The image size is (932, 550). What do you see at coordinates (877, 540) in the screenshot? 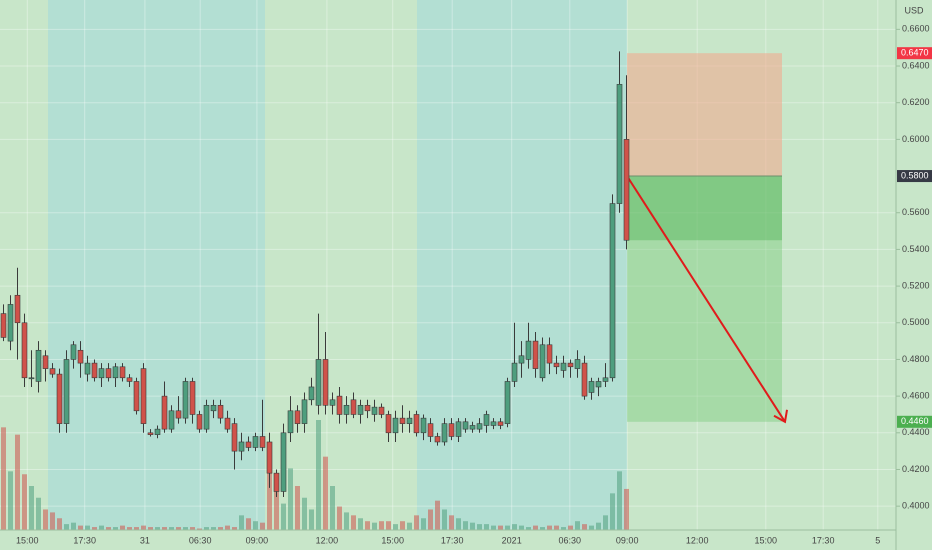
I see `x-tick-label: 5` at bounding box center [877, 540].